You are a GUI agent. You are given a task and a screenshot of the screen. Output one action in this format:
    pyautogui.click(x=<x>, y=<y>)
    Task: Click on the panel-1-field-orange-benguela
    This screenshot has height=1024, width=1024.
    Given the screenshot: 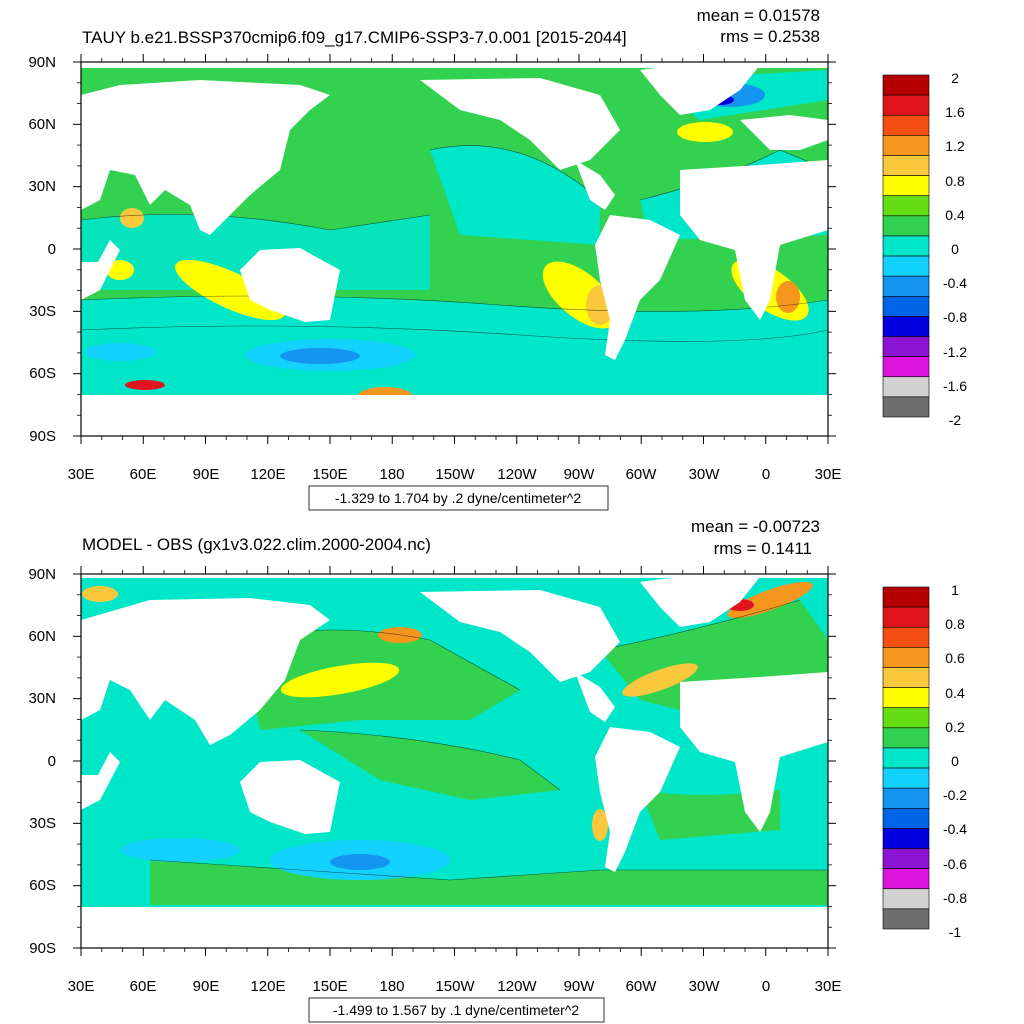 What is the action you would take?
    pyautogui.click(x=788, y=297)
    